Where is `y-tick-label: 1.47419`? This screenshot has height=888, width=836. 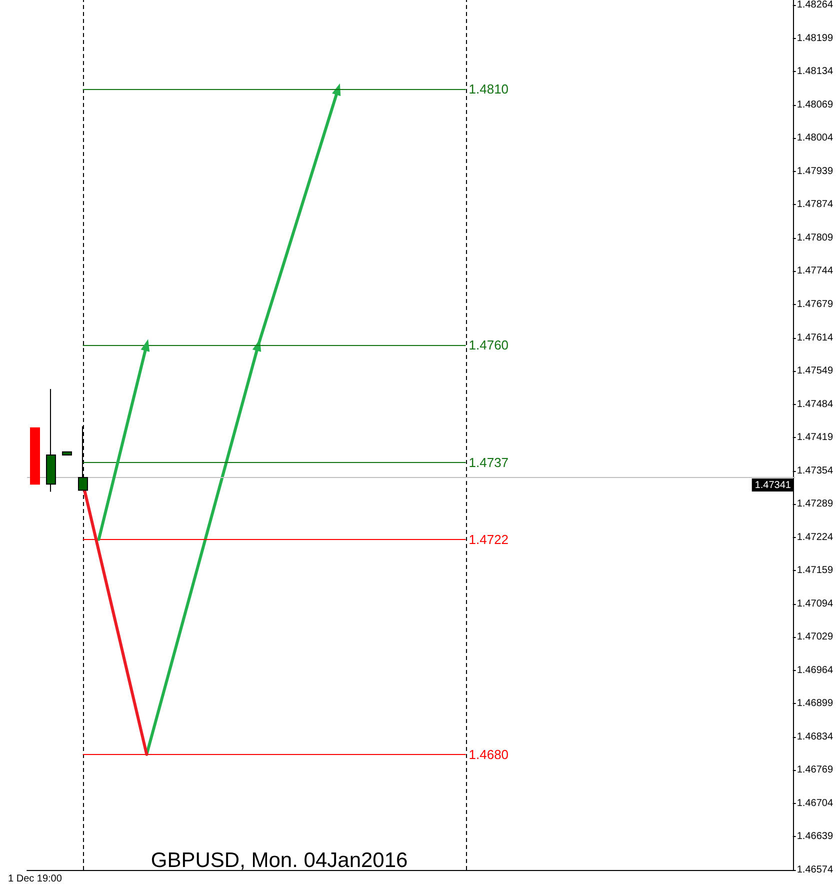
y-tick-label: 1.47419 is located at coordinates (815, 438).